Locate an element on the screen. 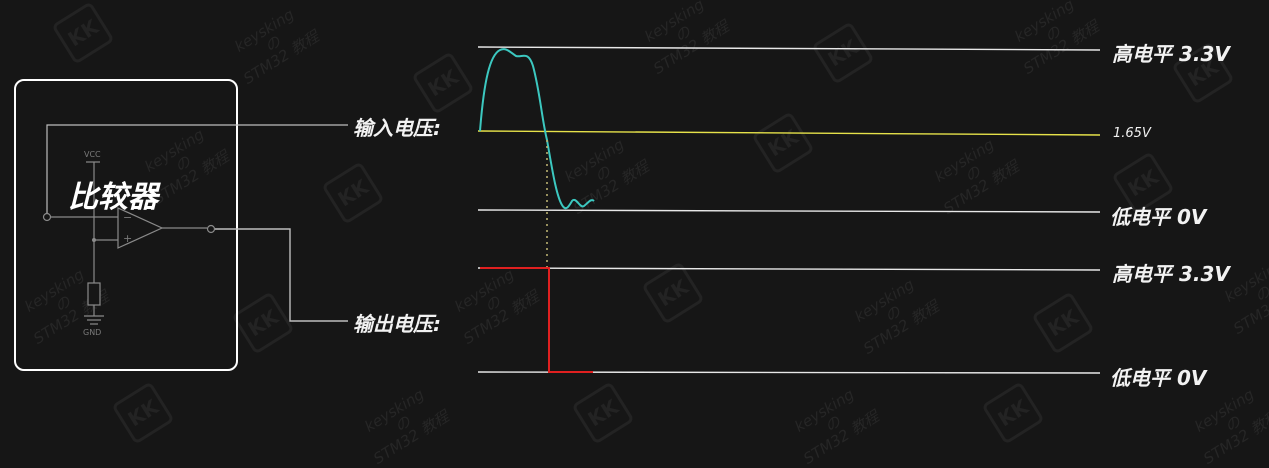 Image resolution: width=1269 pixels, height=468 pixels. minus-sign: − is located at coordinates (128, 217).